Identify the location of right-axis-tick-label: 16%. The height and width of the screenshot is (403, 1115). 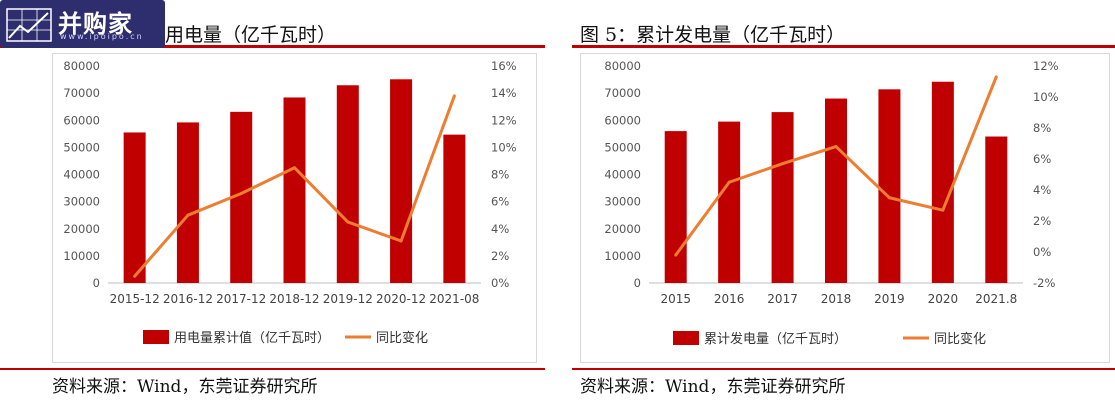
(504, 66).